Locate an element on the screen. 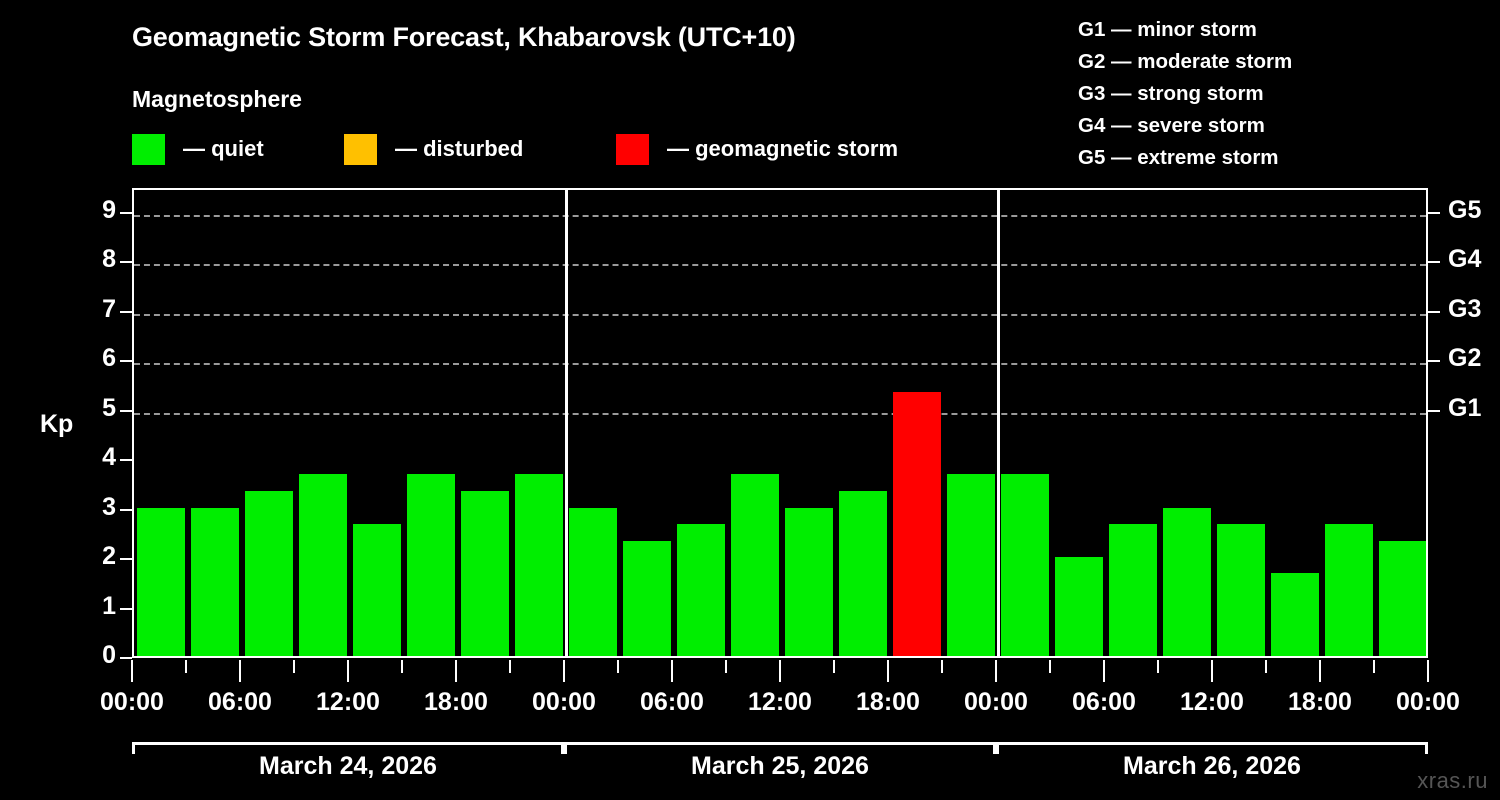 Image resolution: width=1500 pixels, height=800 pixels. g-scale-line-1: G1 — minor storm is located at coordinates (1167, 29).